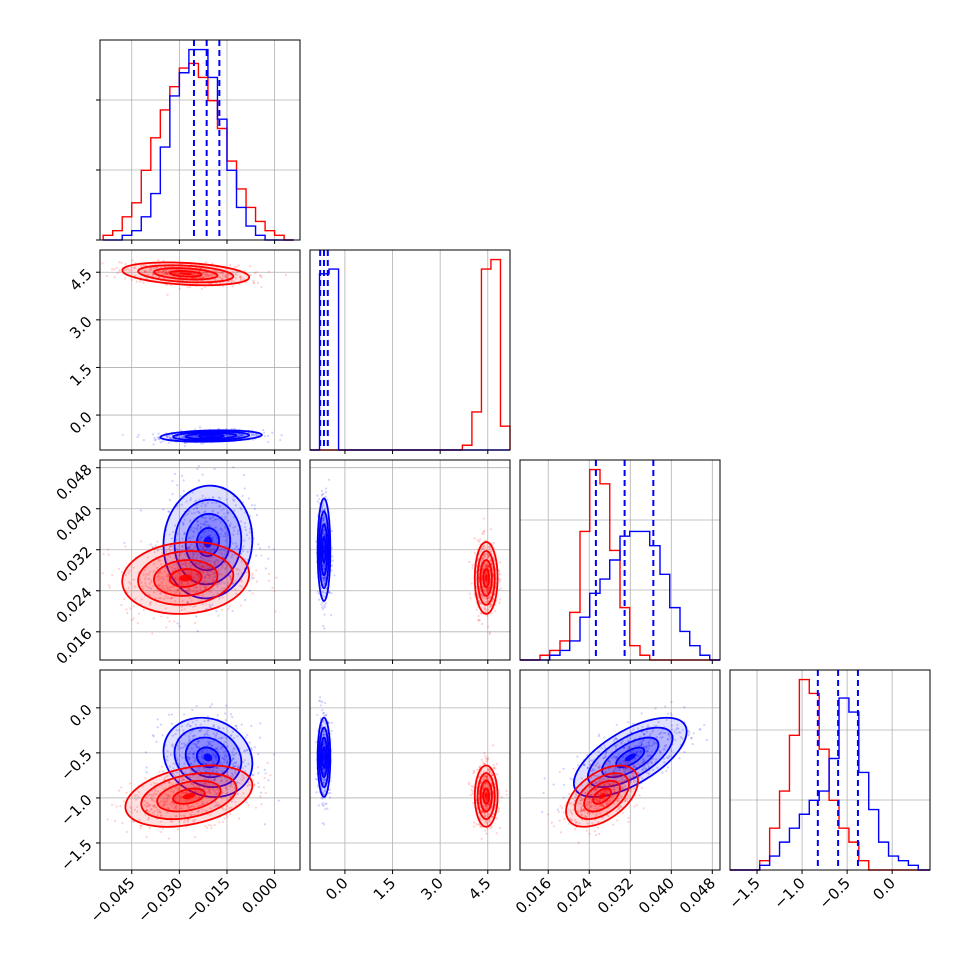  Describe the element at coordinates (208, 542) in the screenshot. I see `contour-core-blue` at that location.